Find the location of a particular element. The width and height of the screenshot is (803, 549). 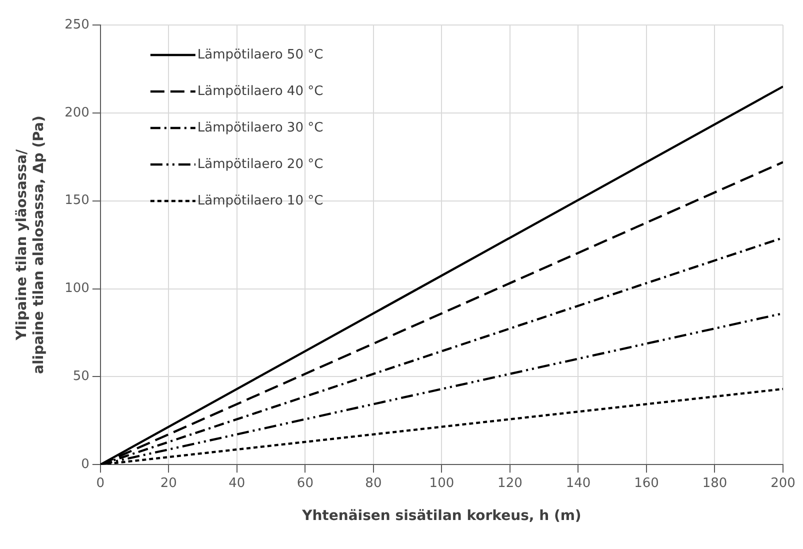

y-tick-label: 250 is located at coordinates (77, 24).